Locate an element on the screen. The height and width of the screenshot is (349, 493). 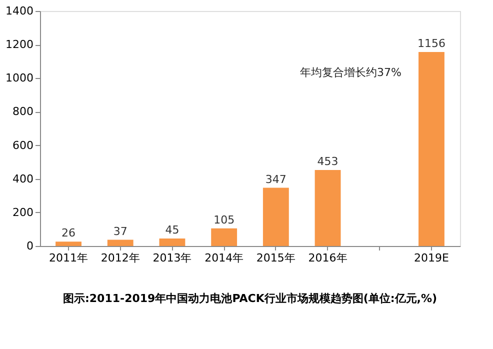
data-label: 1156 is located at coordinates (431, 43).